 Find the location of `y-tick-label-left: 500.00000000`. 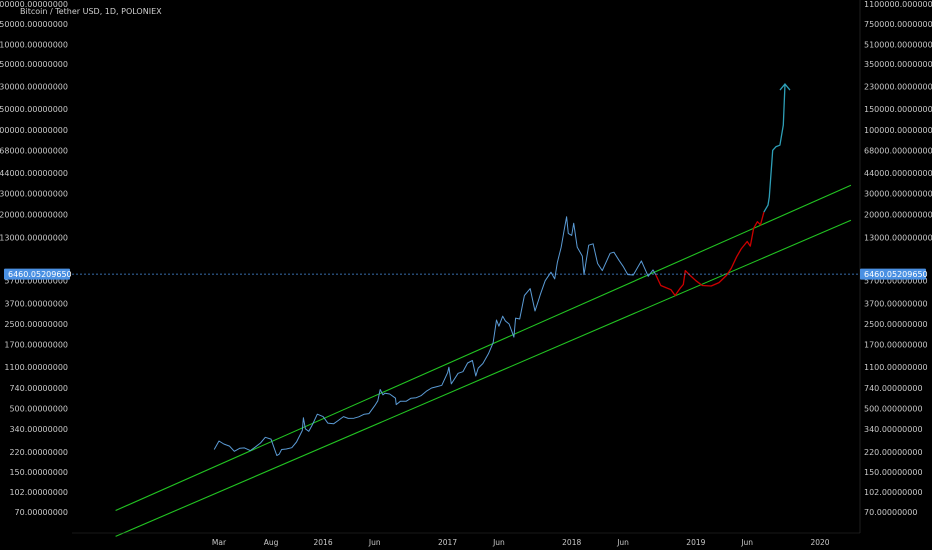

y-tick-label-left: 500.00000000 is located at coordinates (38, 409).